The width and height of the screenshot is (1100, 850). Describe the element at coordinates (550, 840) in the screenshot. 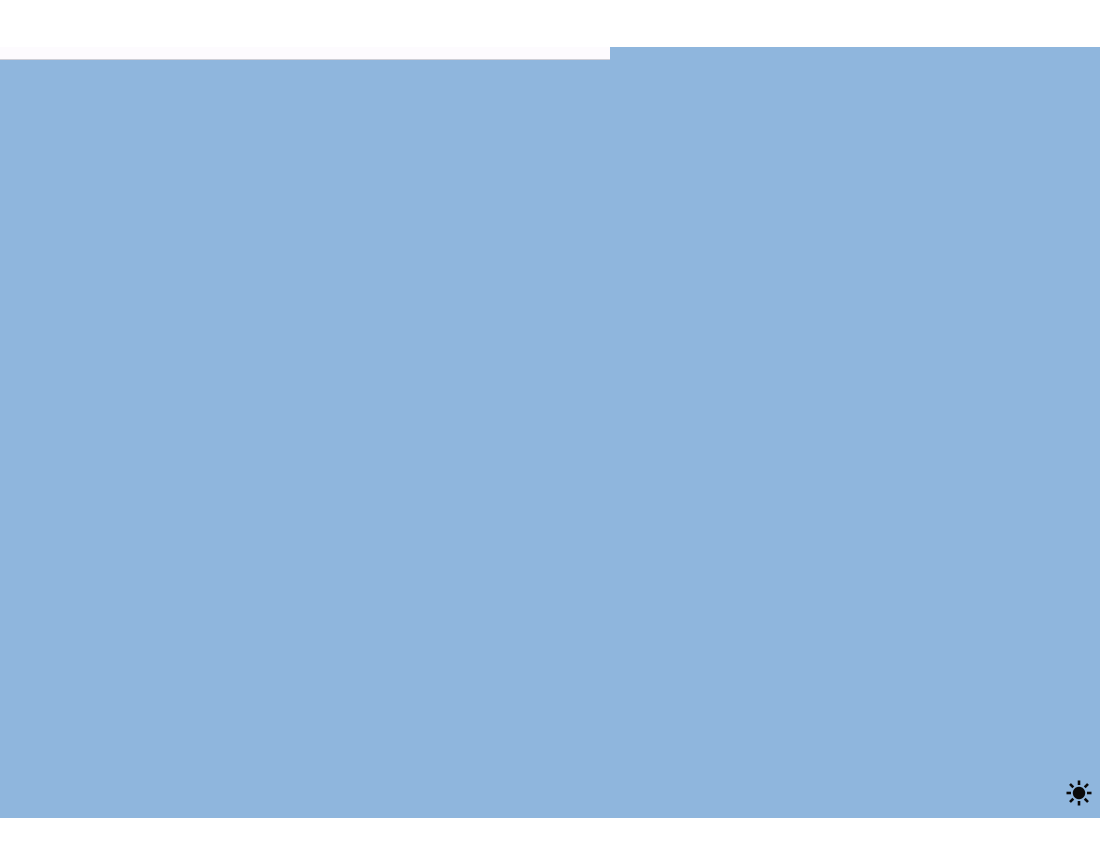

I see `colorbar-gradient` at that location.